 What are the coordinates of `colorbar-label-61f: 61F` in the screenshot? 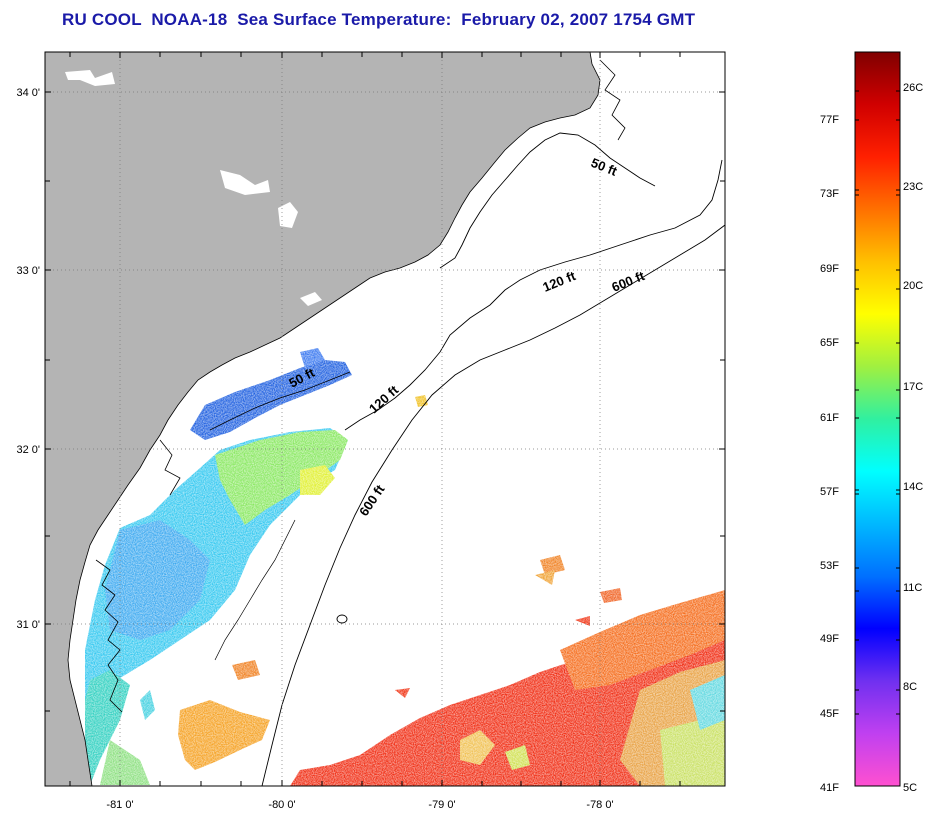 It's located at (829, 418).